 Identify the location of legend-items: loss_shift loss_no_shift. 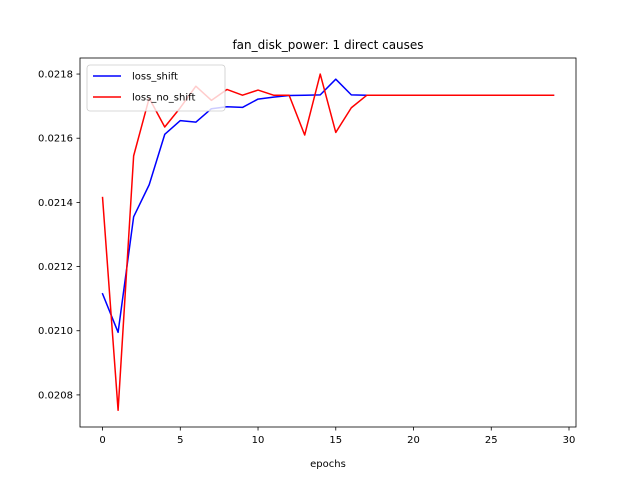
(144, 88).